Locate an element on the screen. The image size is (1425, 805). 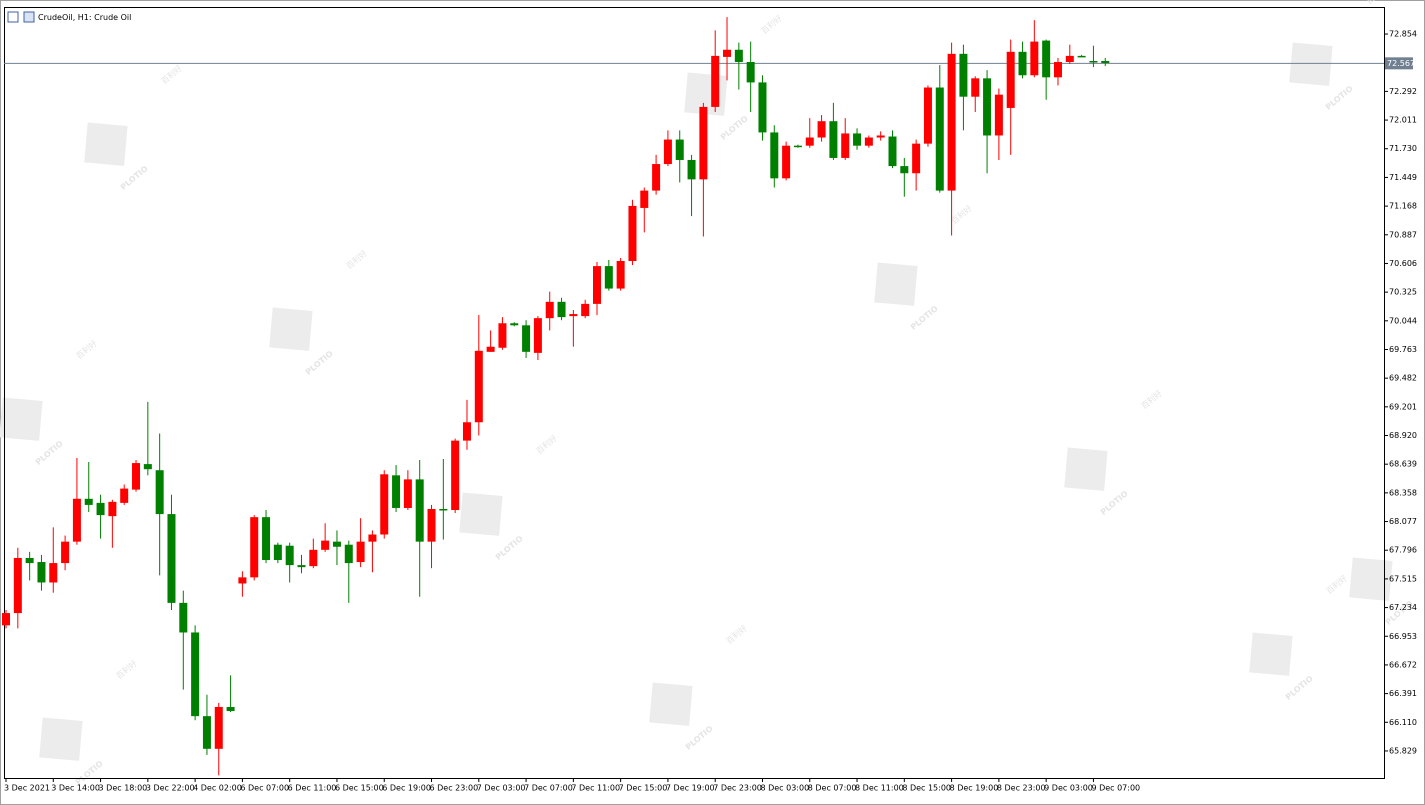
x-tick-label: 7 Dec 07:00 is located at coordinates (548, 788).